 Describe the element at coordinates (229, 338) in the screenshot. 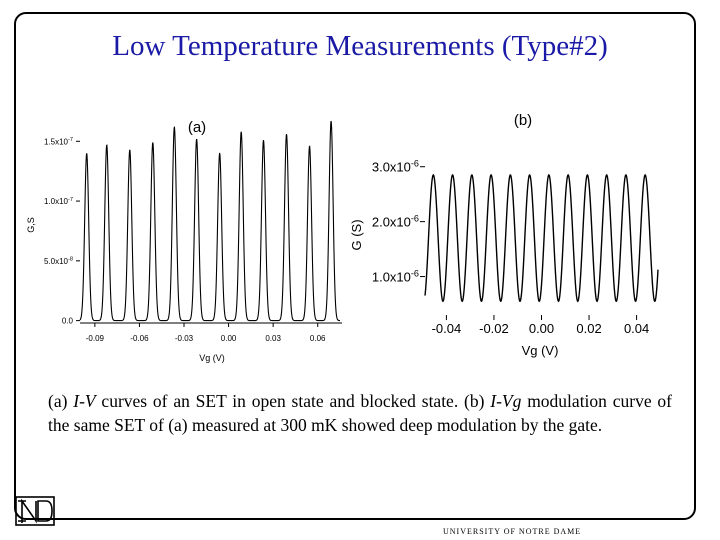

I see `chart-a-x-tick-label: 0.00` at that location.